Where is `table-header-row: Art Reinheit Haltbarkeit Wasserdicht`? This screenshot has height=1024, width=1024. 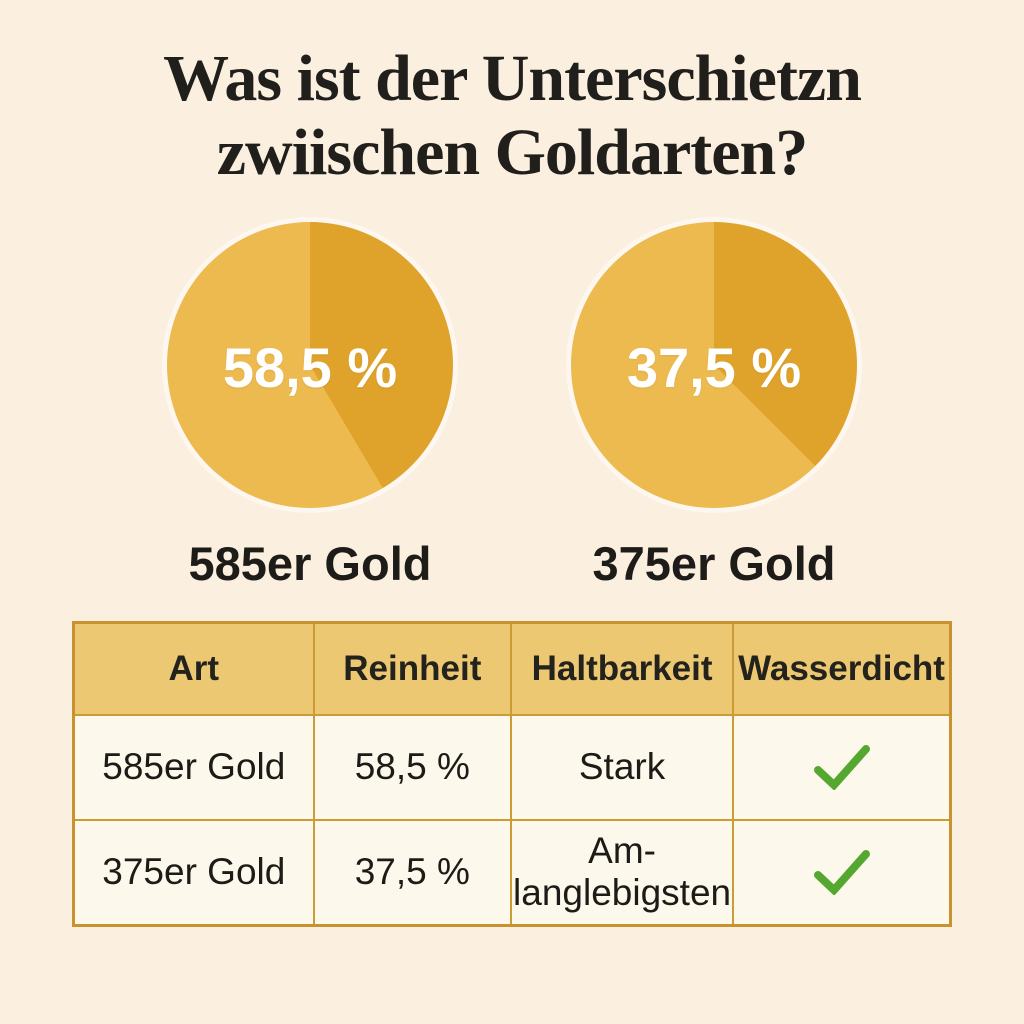 table-header-row: Art Reinheit Haltbarkeit Wasserdicht is located at coordinates (512, 668).